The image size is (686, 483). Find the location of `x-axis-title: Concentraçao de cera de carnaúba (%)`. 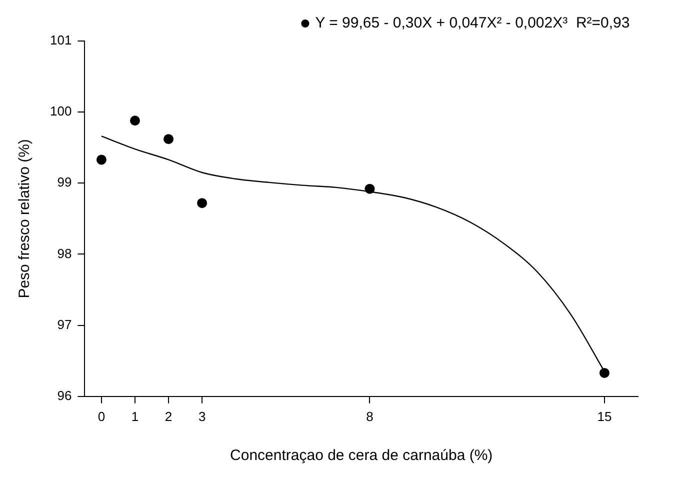

x-axis-title: Concentraçao de cera de carnaúba (%) is located at coordinates (361, 455).